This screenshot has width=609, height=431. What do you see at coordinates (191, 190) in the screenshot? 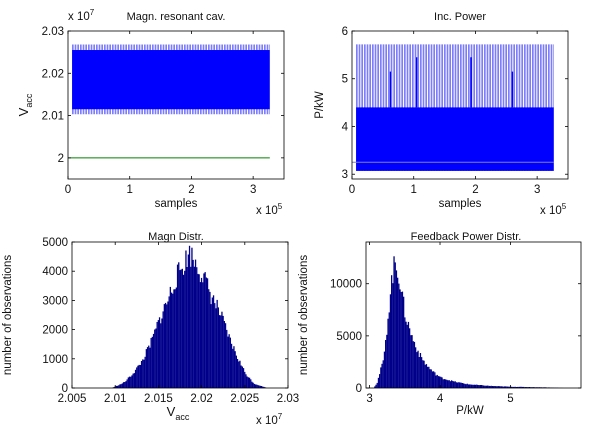
I see `x-tick-label: 2` at bounding box center [191, 190].